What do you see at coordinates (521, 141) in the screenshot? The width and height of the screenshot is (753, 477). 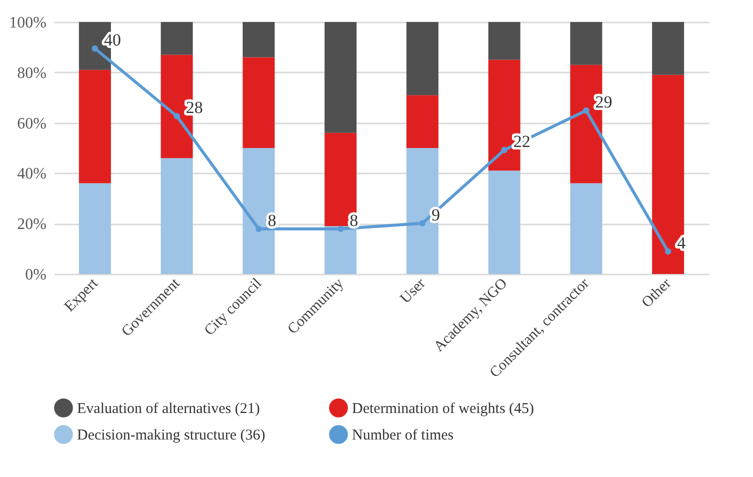 I see `data-label: 22` at bounding box center [521, 141].